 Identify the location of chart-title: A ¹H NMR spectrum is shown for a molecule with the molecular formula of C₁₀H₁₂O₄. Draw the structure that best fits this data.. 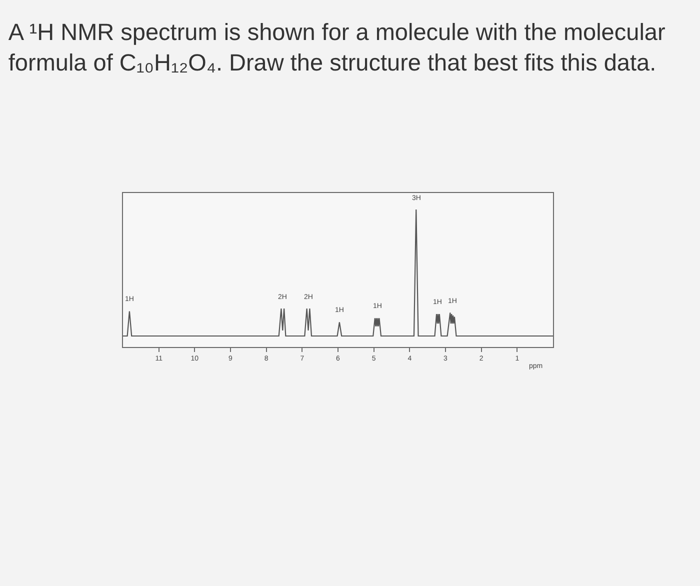
(337, 47).